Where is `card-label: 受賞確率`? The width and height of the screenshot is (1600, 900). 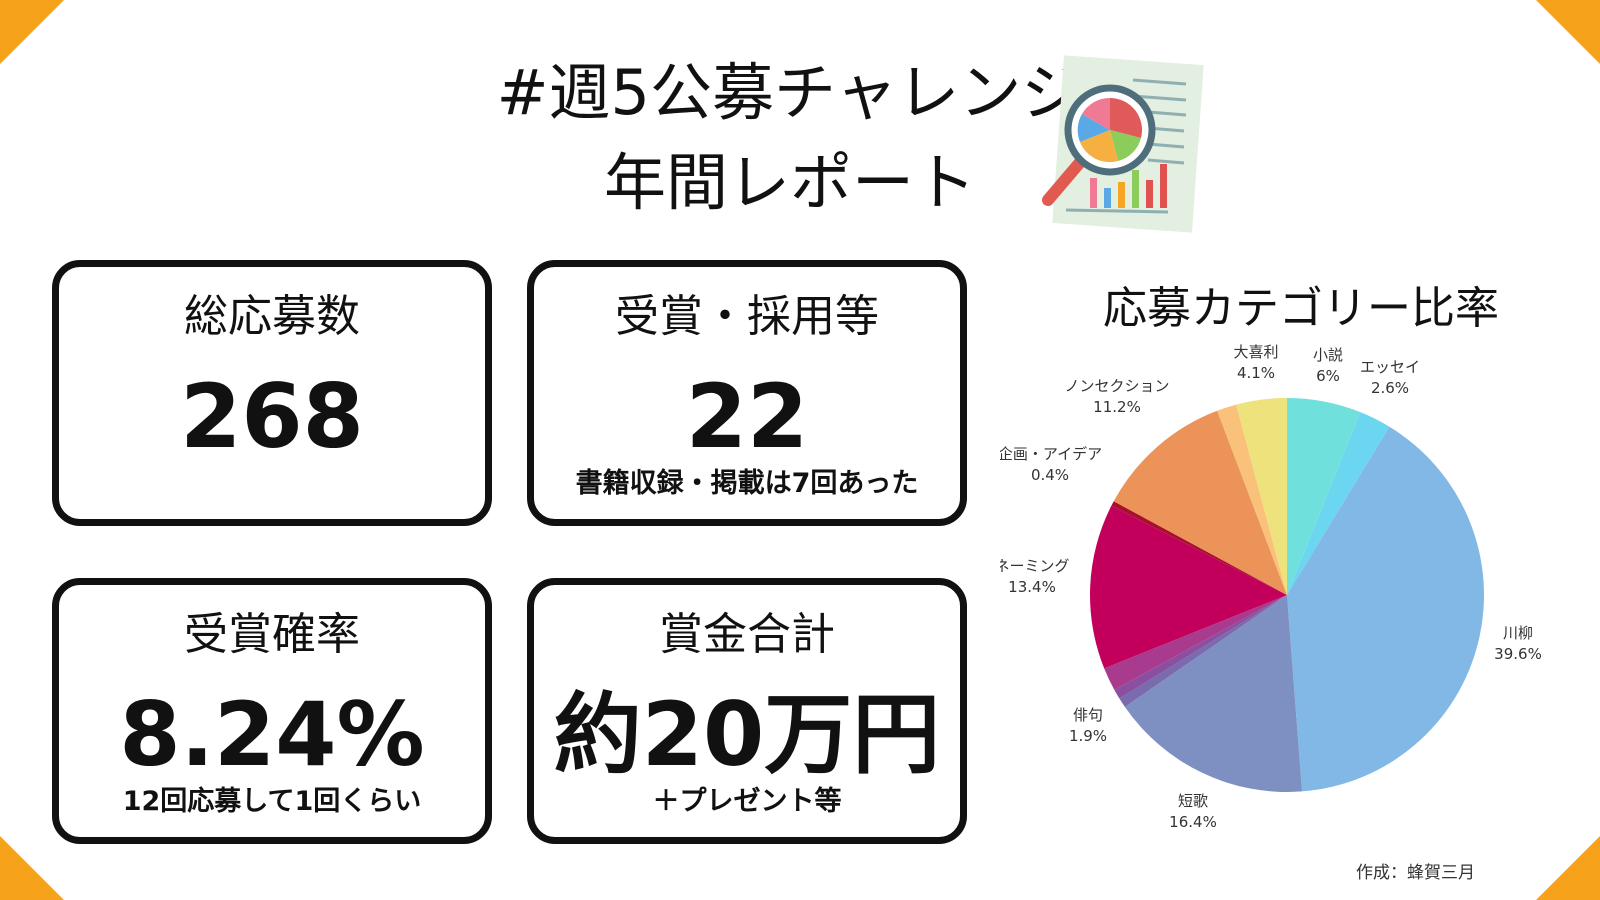
card-label: 受賞確率 is located at coordinates (272, 634).